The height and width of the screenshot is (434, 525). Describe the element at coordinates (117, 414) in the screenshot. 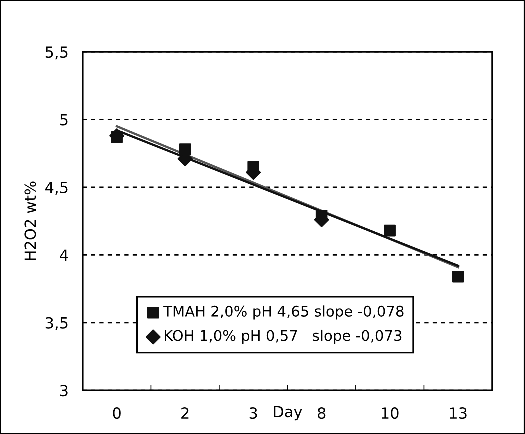

I see `x-tick-label: 0` at that location.